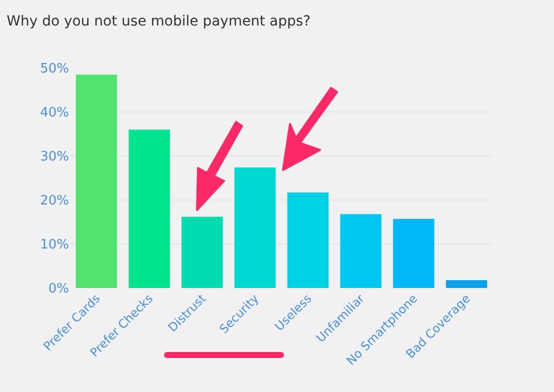 This screenshot has height=392, width=554. I want to click on y-tick-label: 50%, so click(54, 69).